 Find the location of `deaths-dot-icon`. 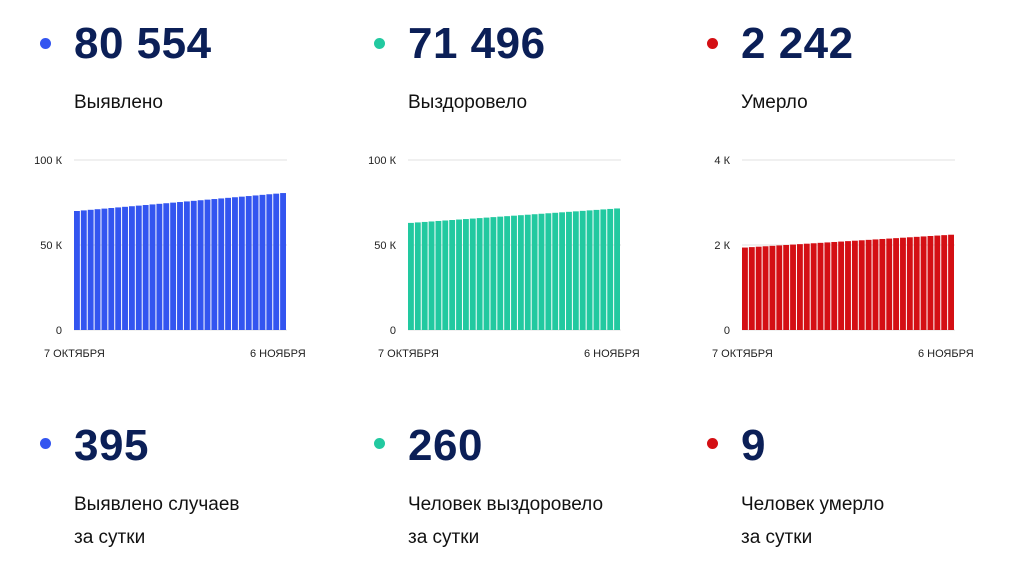

deaths-dot-icon is located at coordinates (712, 43).